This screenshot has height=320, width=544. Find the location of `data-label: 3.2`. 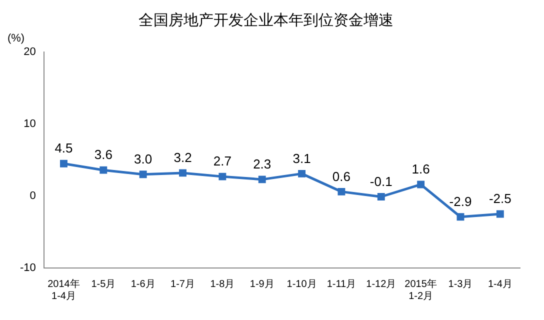

data-label: 3.2 is located at coordinates (183, 158).